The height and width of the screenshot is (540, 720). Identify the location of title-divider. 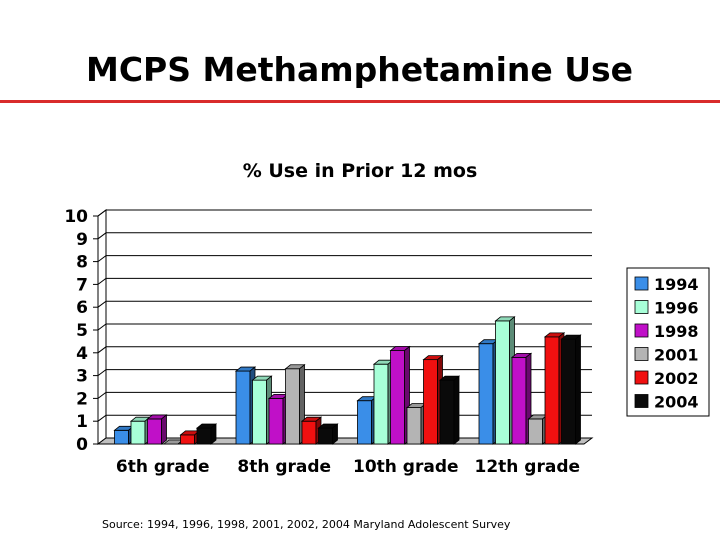
(360, 101).